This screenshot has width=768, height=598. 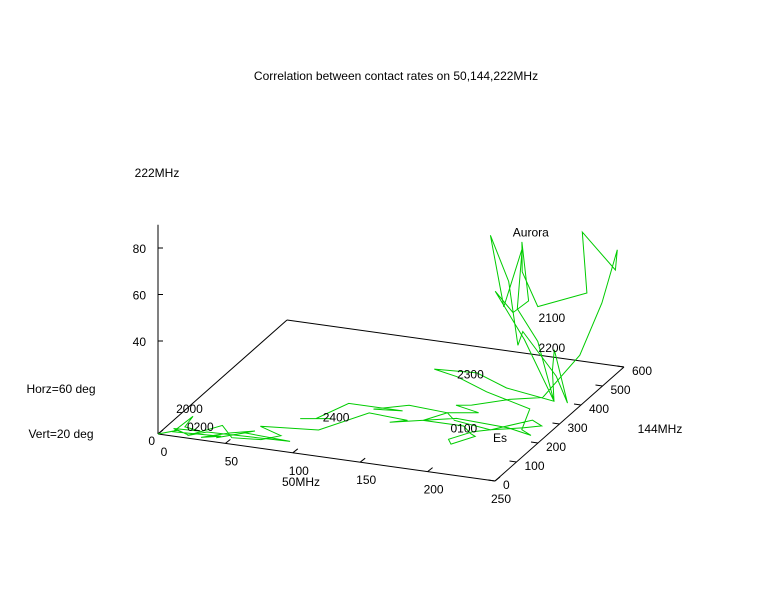 What do you see at coordinates (151, 441) in the screenshot?
I see `origin-tick-label: 0` at bounding box center [151, 441].